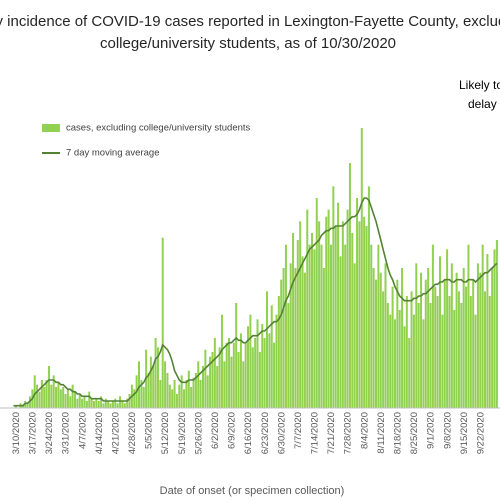 The width and height of the screenshot is (500, 500). Describe the element at coordinates (215, 430) in the screenshot. I see `x-tick-label: 6/2/2020` at that location.